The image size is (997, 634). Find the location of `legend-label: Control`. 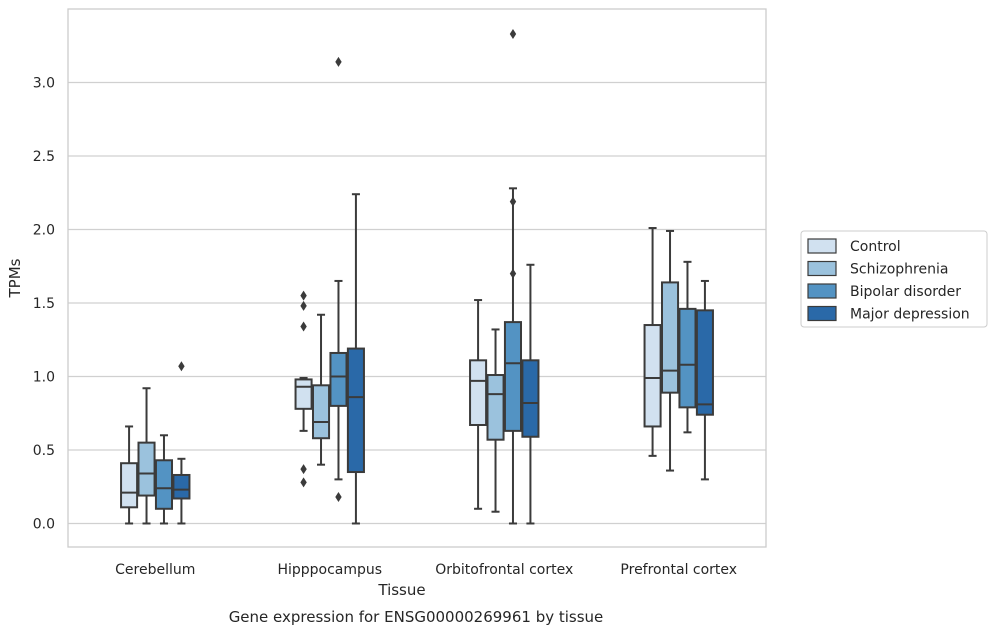

legend-label: Control is located at coordinates (875, 247).